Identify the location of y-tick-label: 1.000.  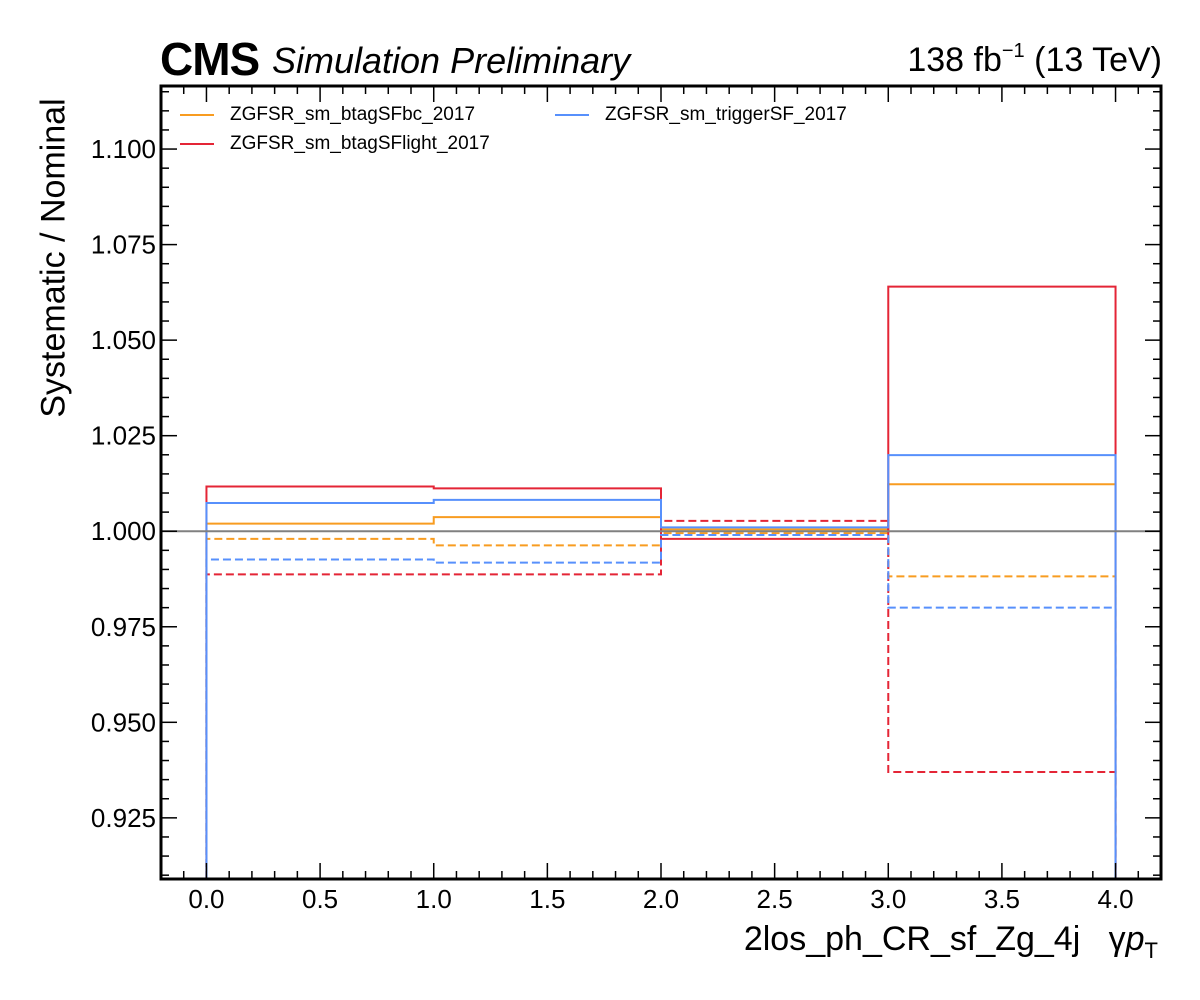
(123, 531).